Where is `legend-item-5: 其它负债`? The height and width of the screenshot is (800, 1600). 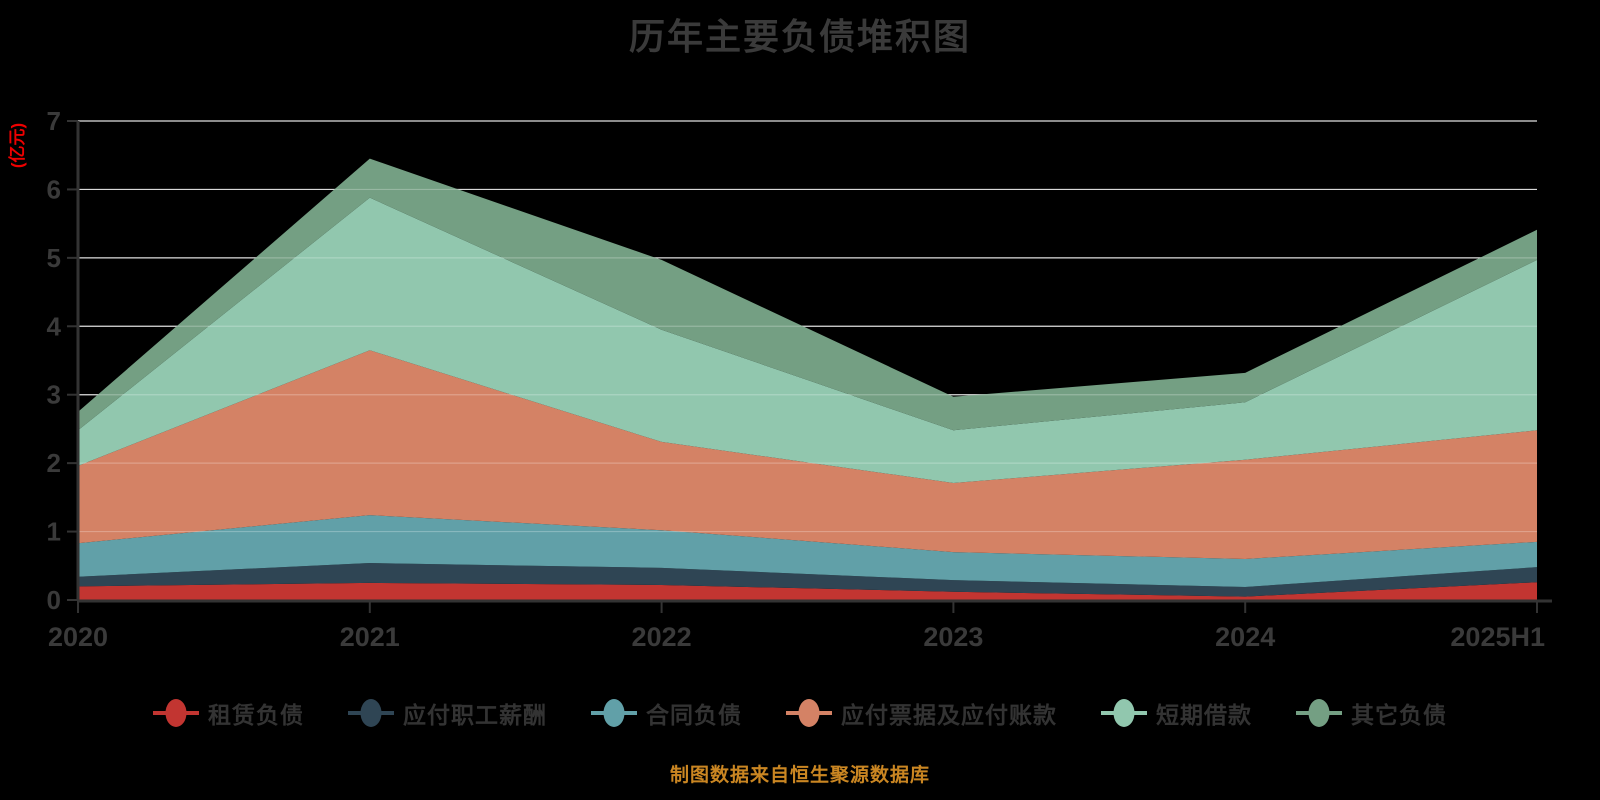
legend-item-5: 其它负债 is located at coordinates (1371, 713).